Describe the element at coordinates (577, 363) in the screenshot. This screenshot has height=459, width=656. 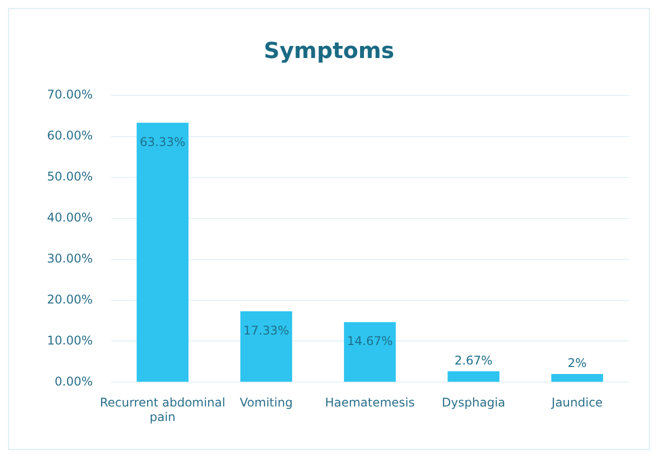
I see `data-label: 2%` at that location.